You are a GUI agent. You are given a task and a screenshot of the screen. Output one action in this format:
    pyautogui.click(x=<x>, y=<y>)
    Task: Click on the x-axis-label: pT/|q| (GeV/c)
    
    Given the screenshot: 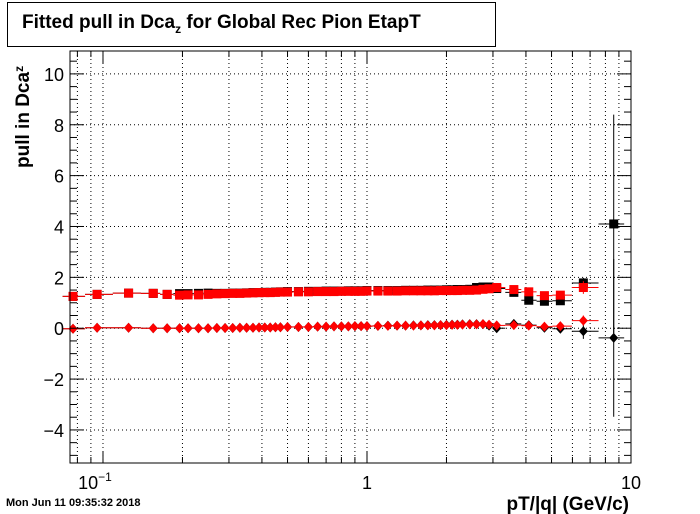 What is the action you would take?
    pyautogui.click(x=567, y=504)
    